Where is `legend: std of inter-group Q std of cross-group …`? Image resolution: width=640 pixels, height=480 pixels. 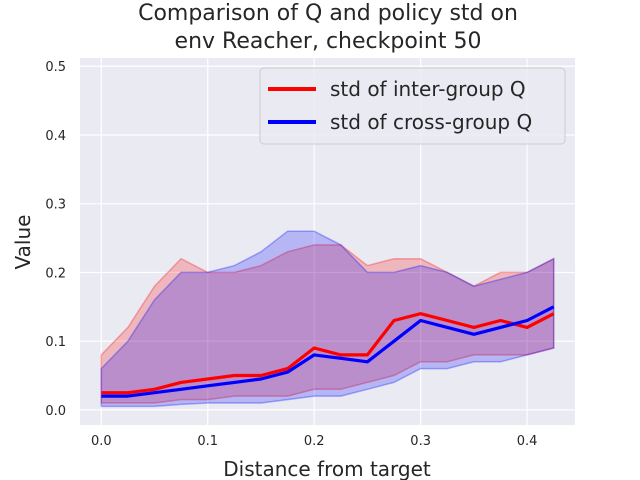
legend: std of inter-group Q std of cross-group … is located at coordinates (412, 106).